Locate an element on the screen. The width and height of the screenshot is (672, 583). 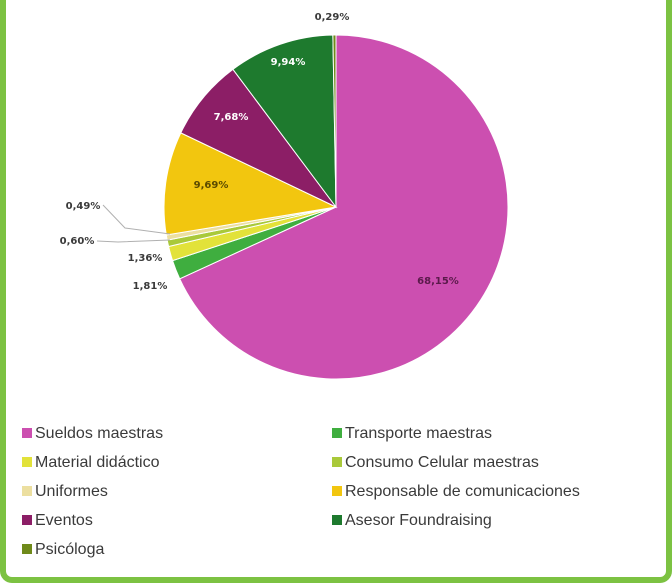
slice-data-label: 68,15% is located at coordinates (438, 281).